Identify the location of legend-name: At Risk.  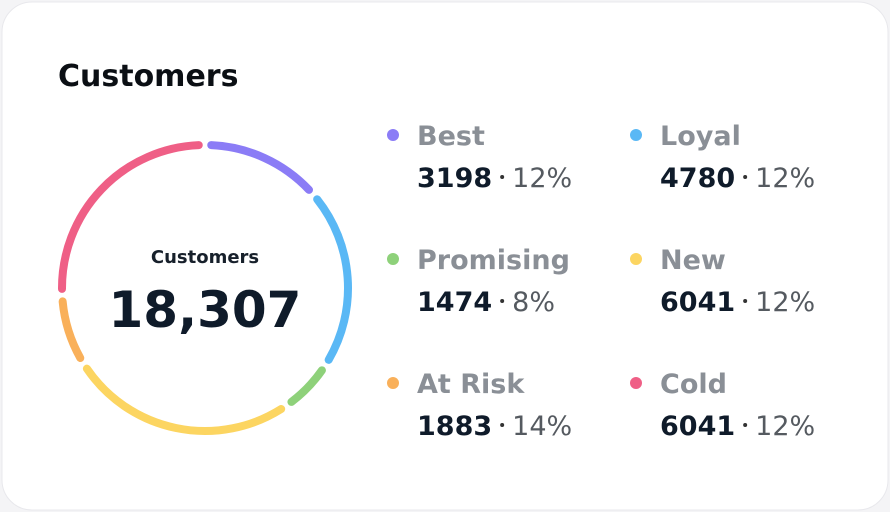
(471, 384).